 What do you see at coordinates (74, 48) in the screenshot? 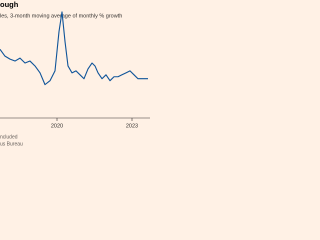
I see `line` at bounding box center [74, 48].